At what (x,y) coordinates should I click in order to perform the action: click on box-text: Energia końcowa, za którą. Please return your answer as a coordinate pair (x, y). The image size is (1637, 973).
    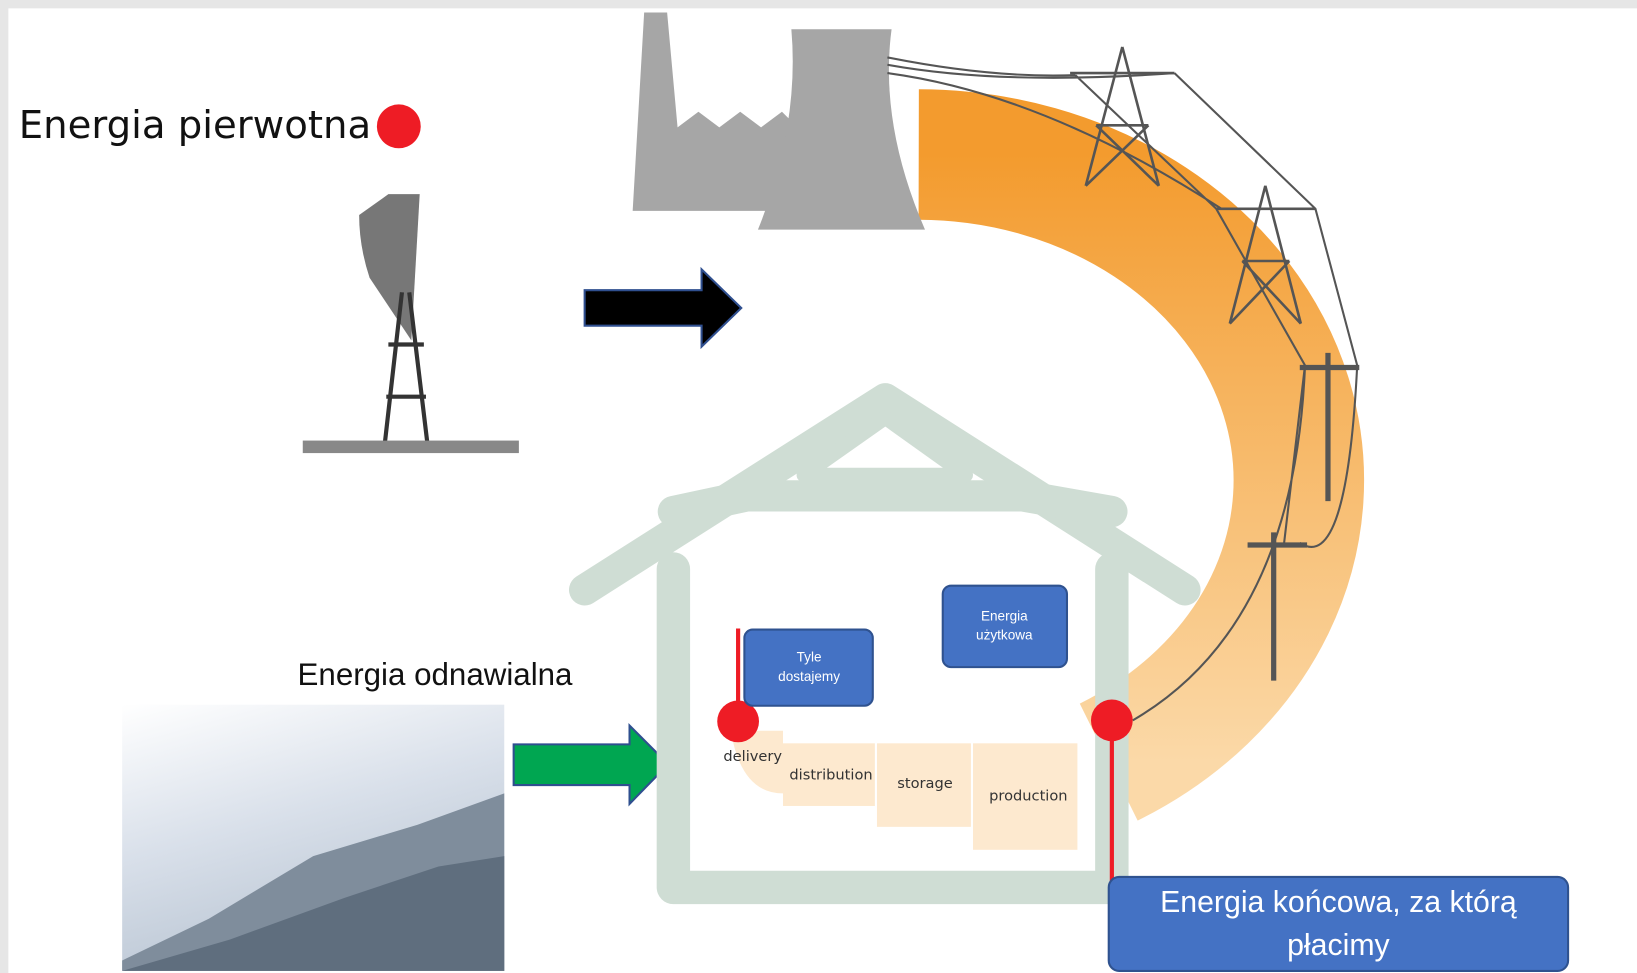
    Looking at the image, I should click on (1338, 902).